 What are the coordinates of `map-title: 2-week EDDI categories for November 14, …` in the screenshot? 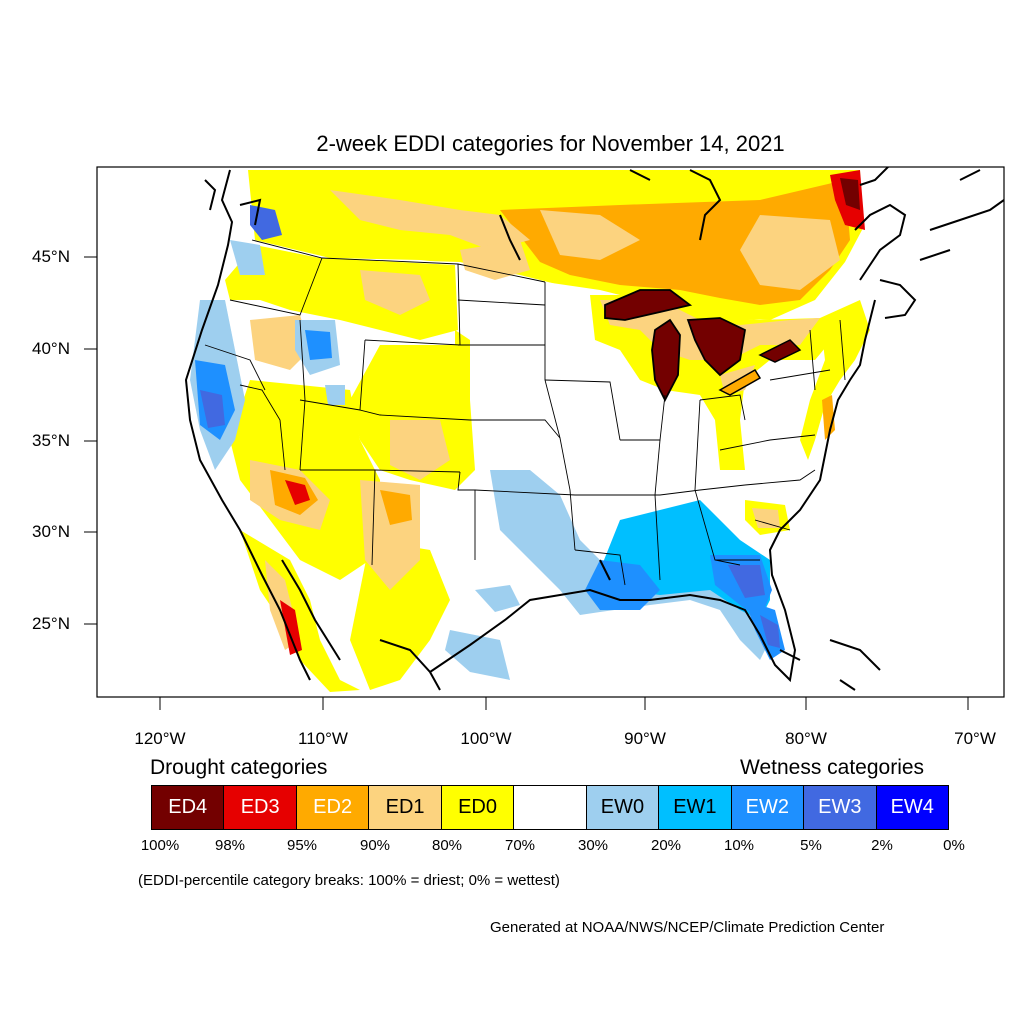 It's located at (550, 143).